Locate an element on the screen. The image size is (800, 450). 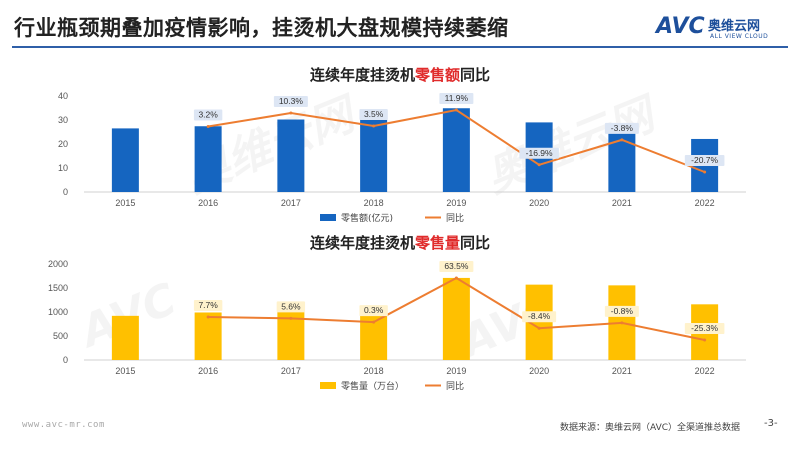
data-label: 11.9% is located at coordinates (457, 98).